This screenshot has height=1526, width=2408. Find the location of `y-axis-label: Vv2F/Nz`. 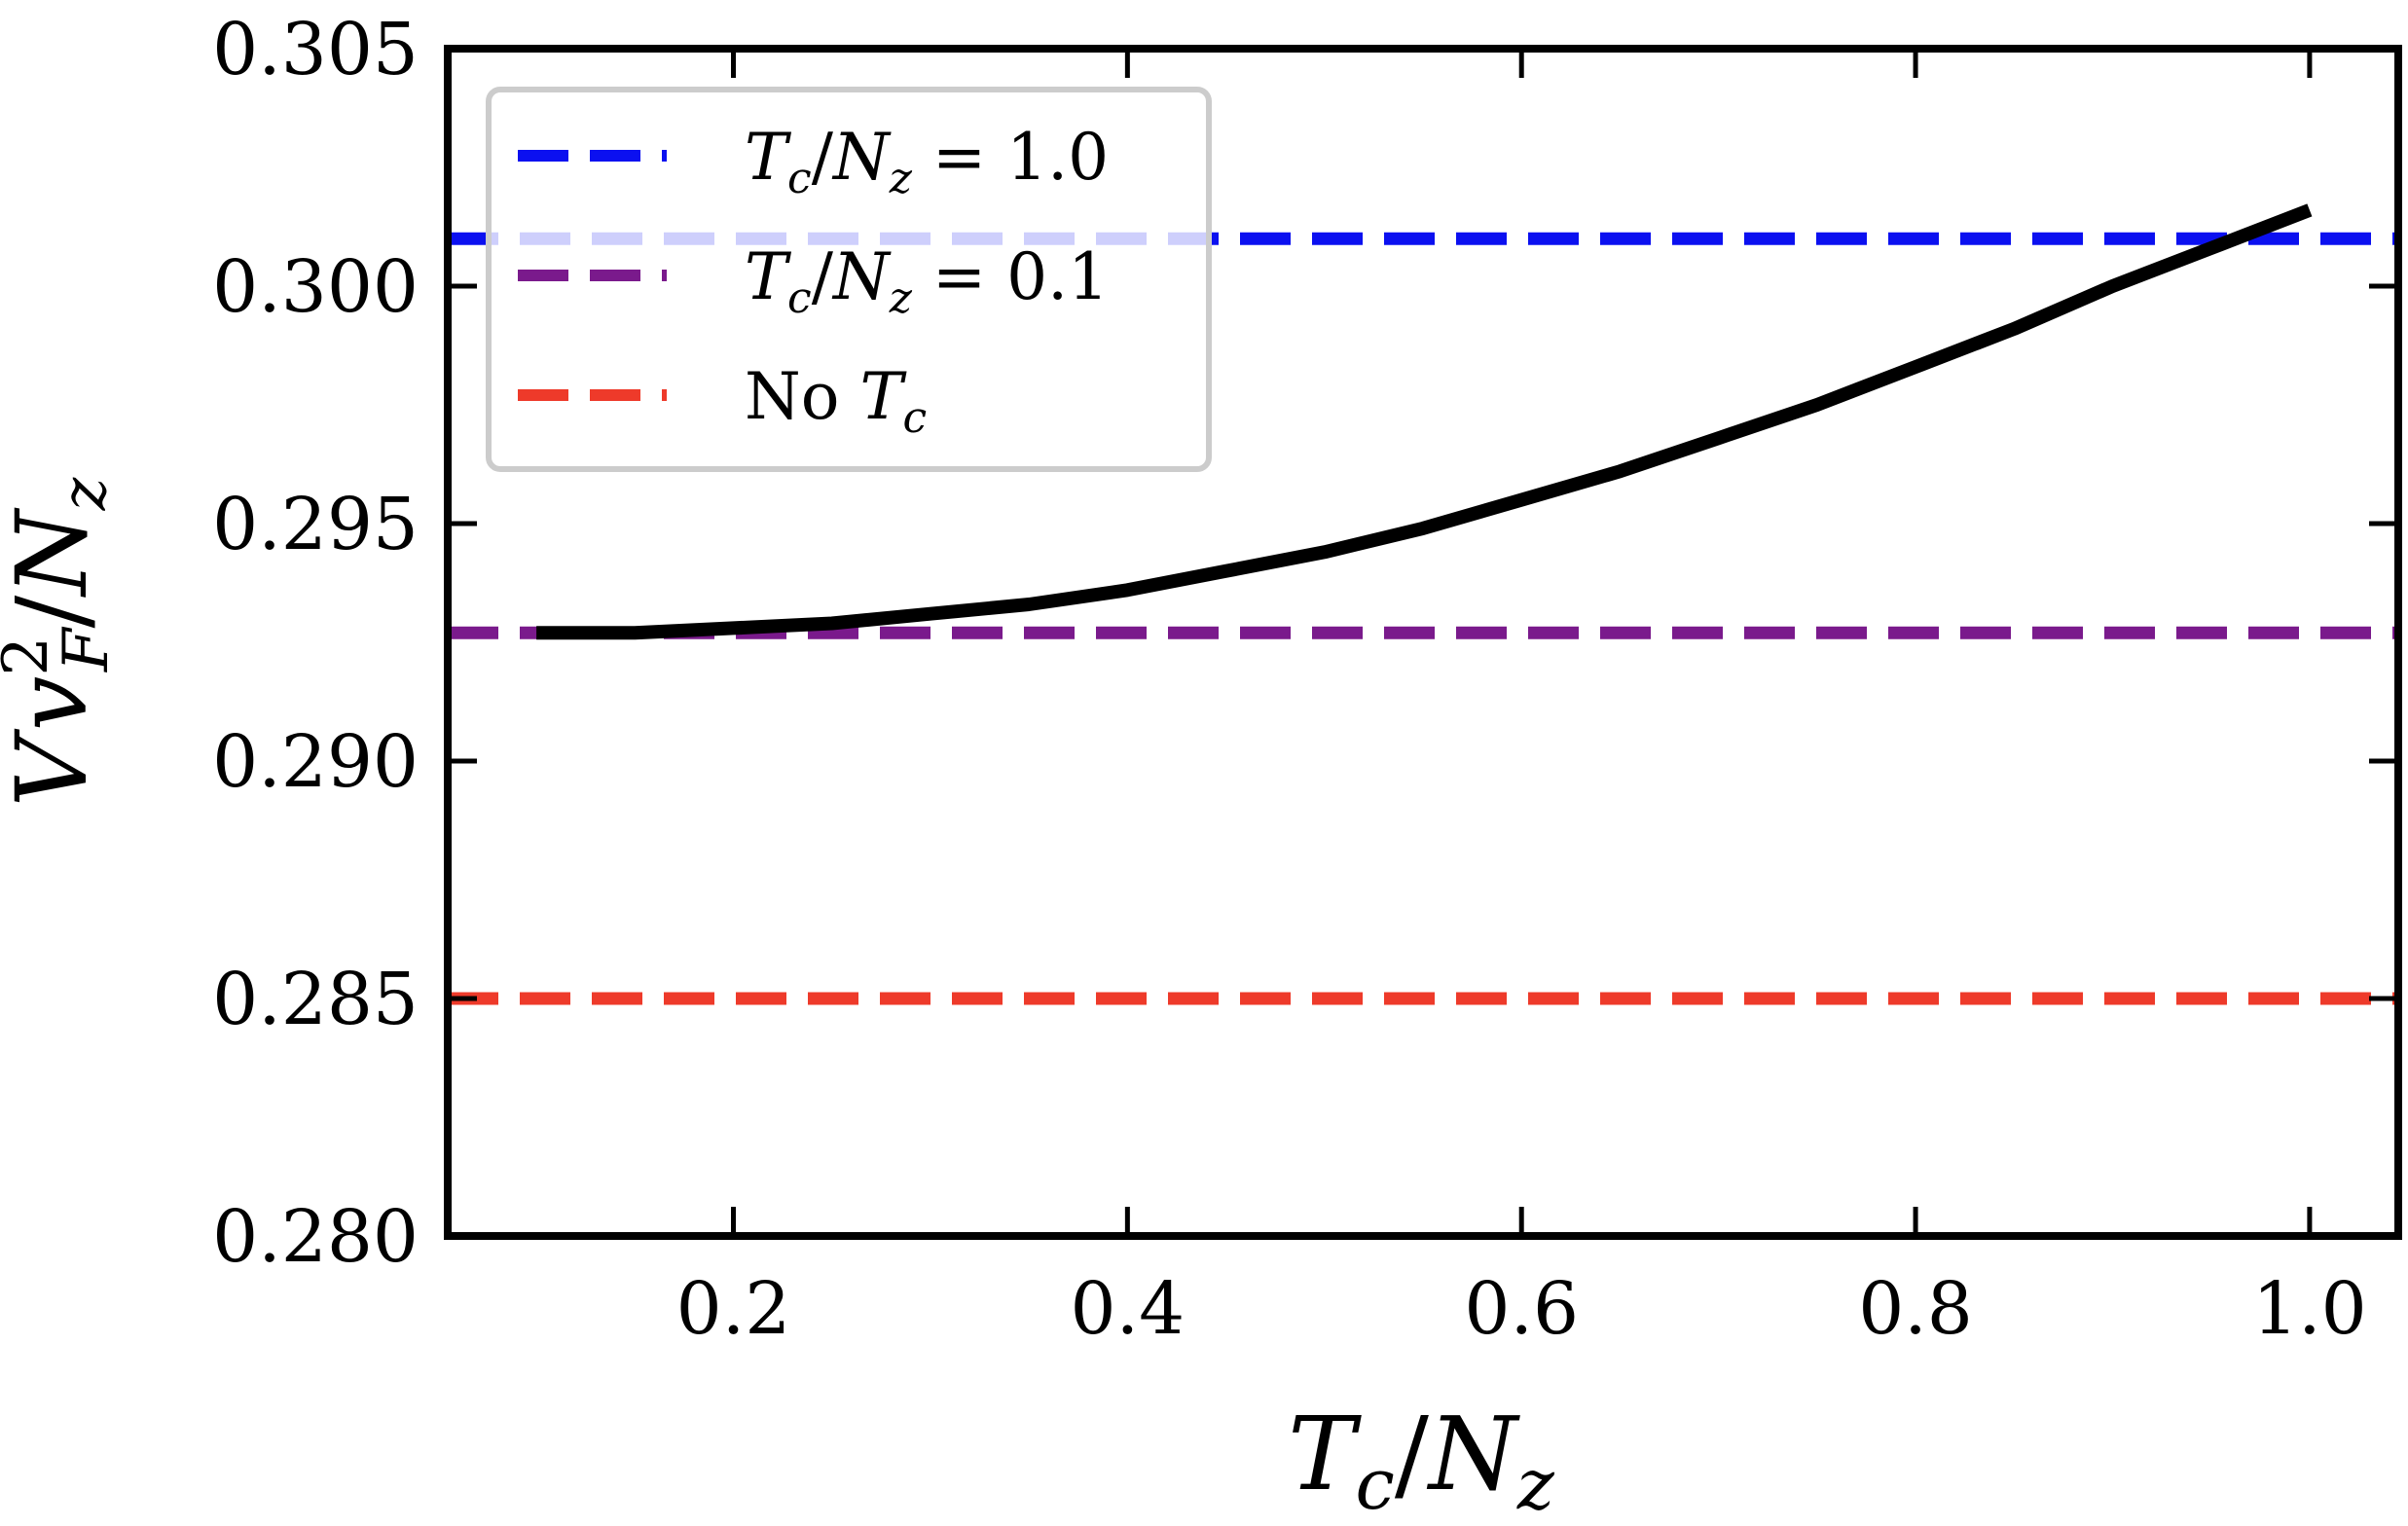

y-axis-label: Vv2F/Nz is located at coordinates (61, 641).